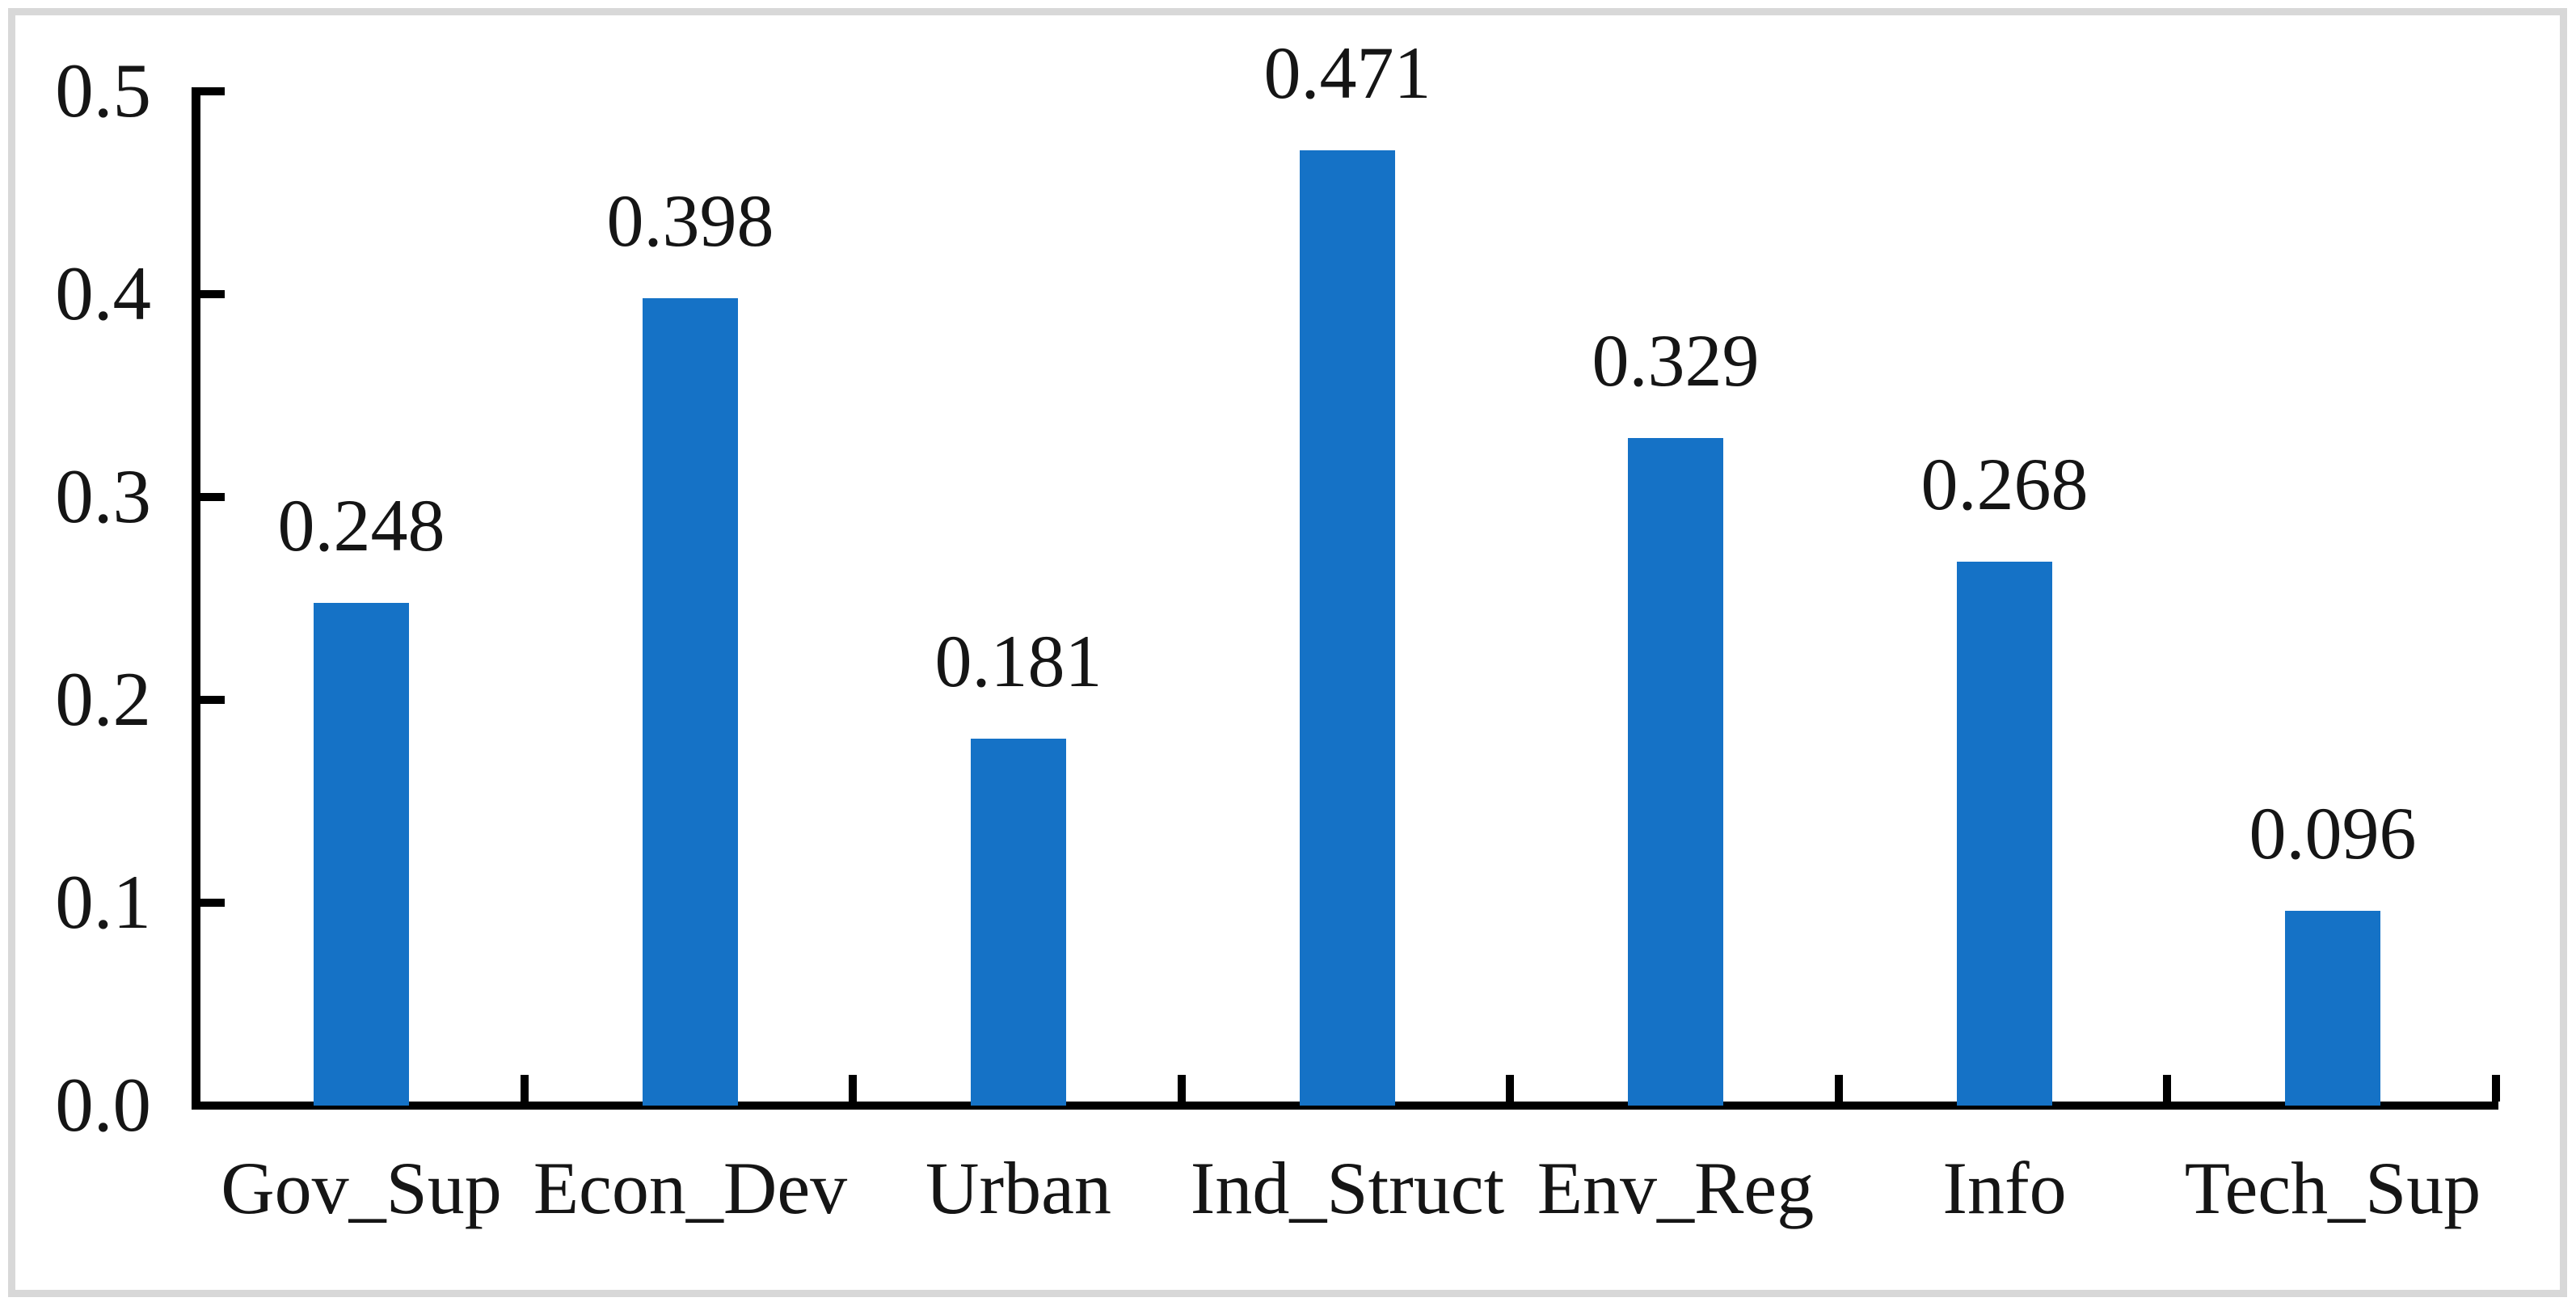  Describe the element at coordinates (2332, 1009) in the screenshot. I see `bar-tech_sup` at that location.